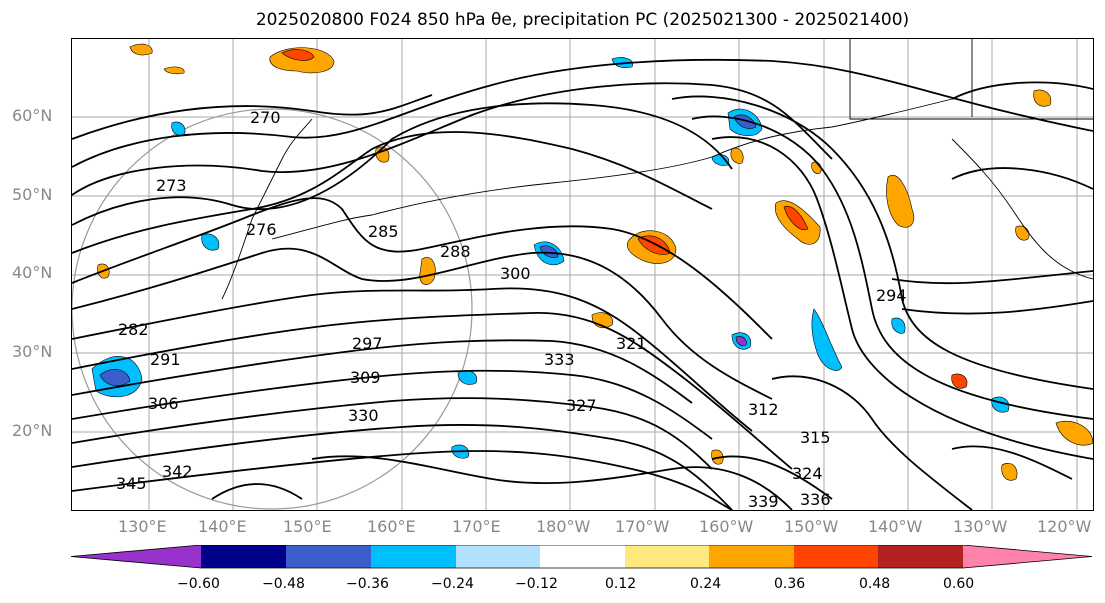 This screenshot has height=603, width=1105. Describe the element at coordinates (895, 526) in the screenshot. I see `lon-label-140w: 140°W` at that location.